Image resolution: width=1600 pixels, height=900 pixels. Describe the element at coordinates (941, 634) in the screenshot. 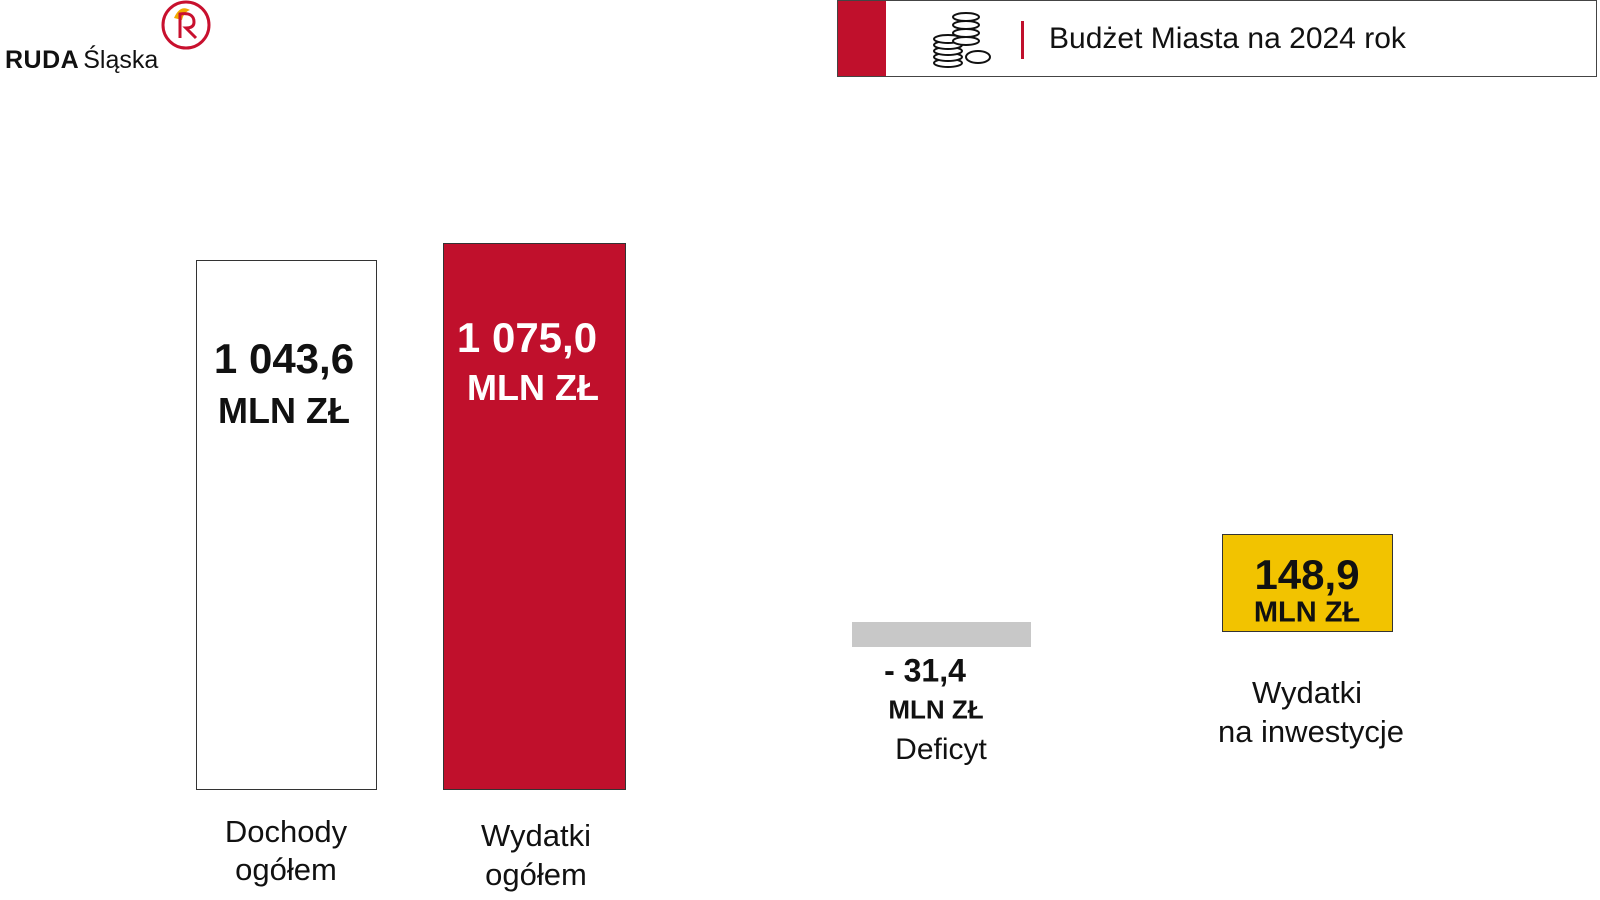

I see `deficit-bar` at that location.